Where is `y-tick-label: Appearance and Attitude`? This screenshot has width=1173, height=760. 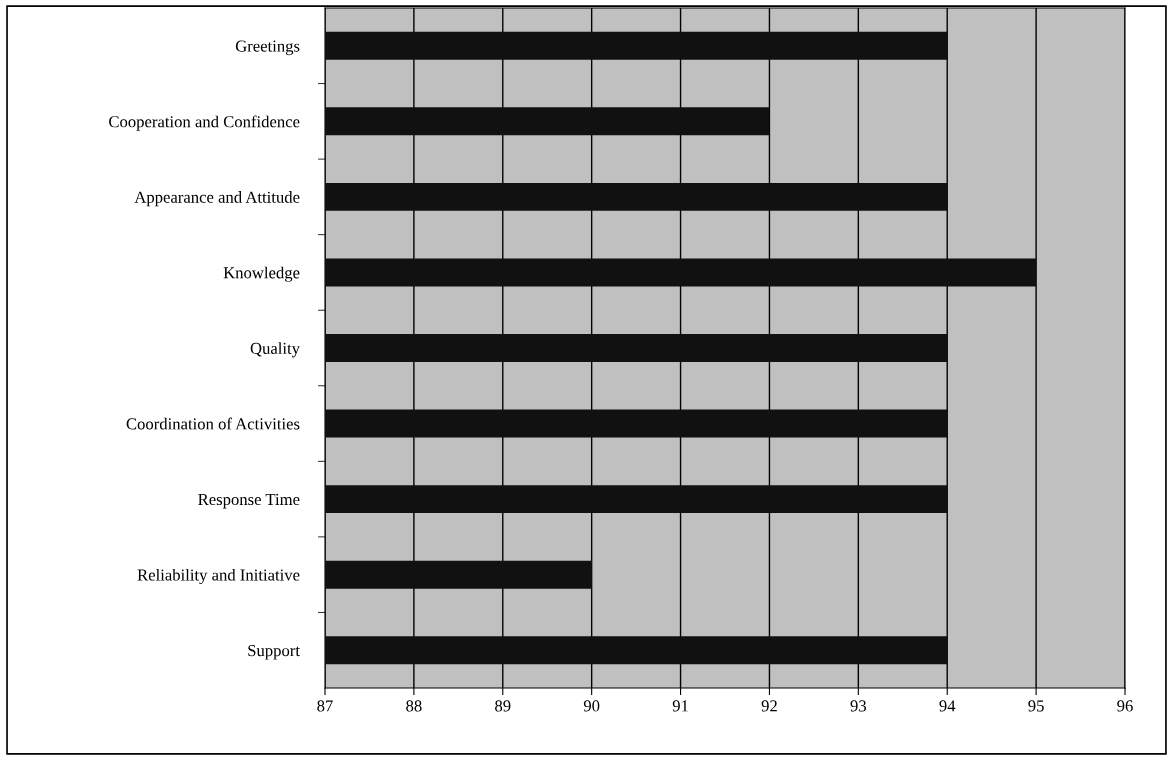
y-tick-label: Appearance and Attitude is located at coordinates (217, 199).